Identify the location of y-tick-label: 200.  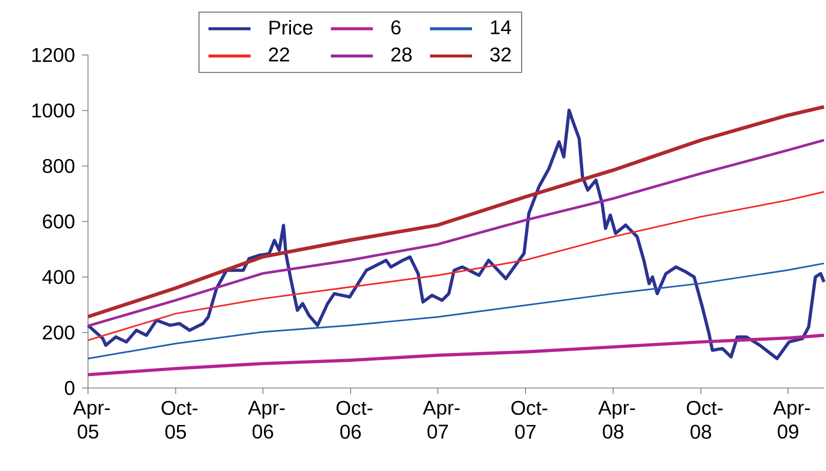
(58, 332).